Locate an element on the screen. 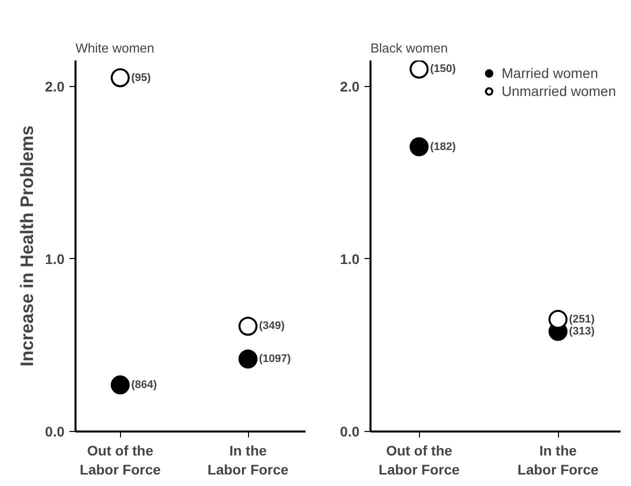  chart-title: White women is located at coordinates (115, 48).